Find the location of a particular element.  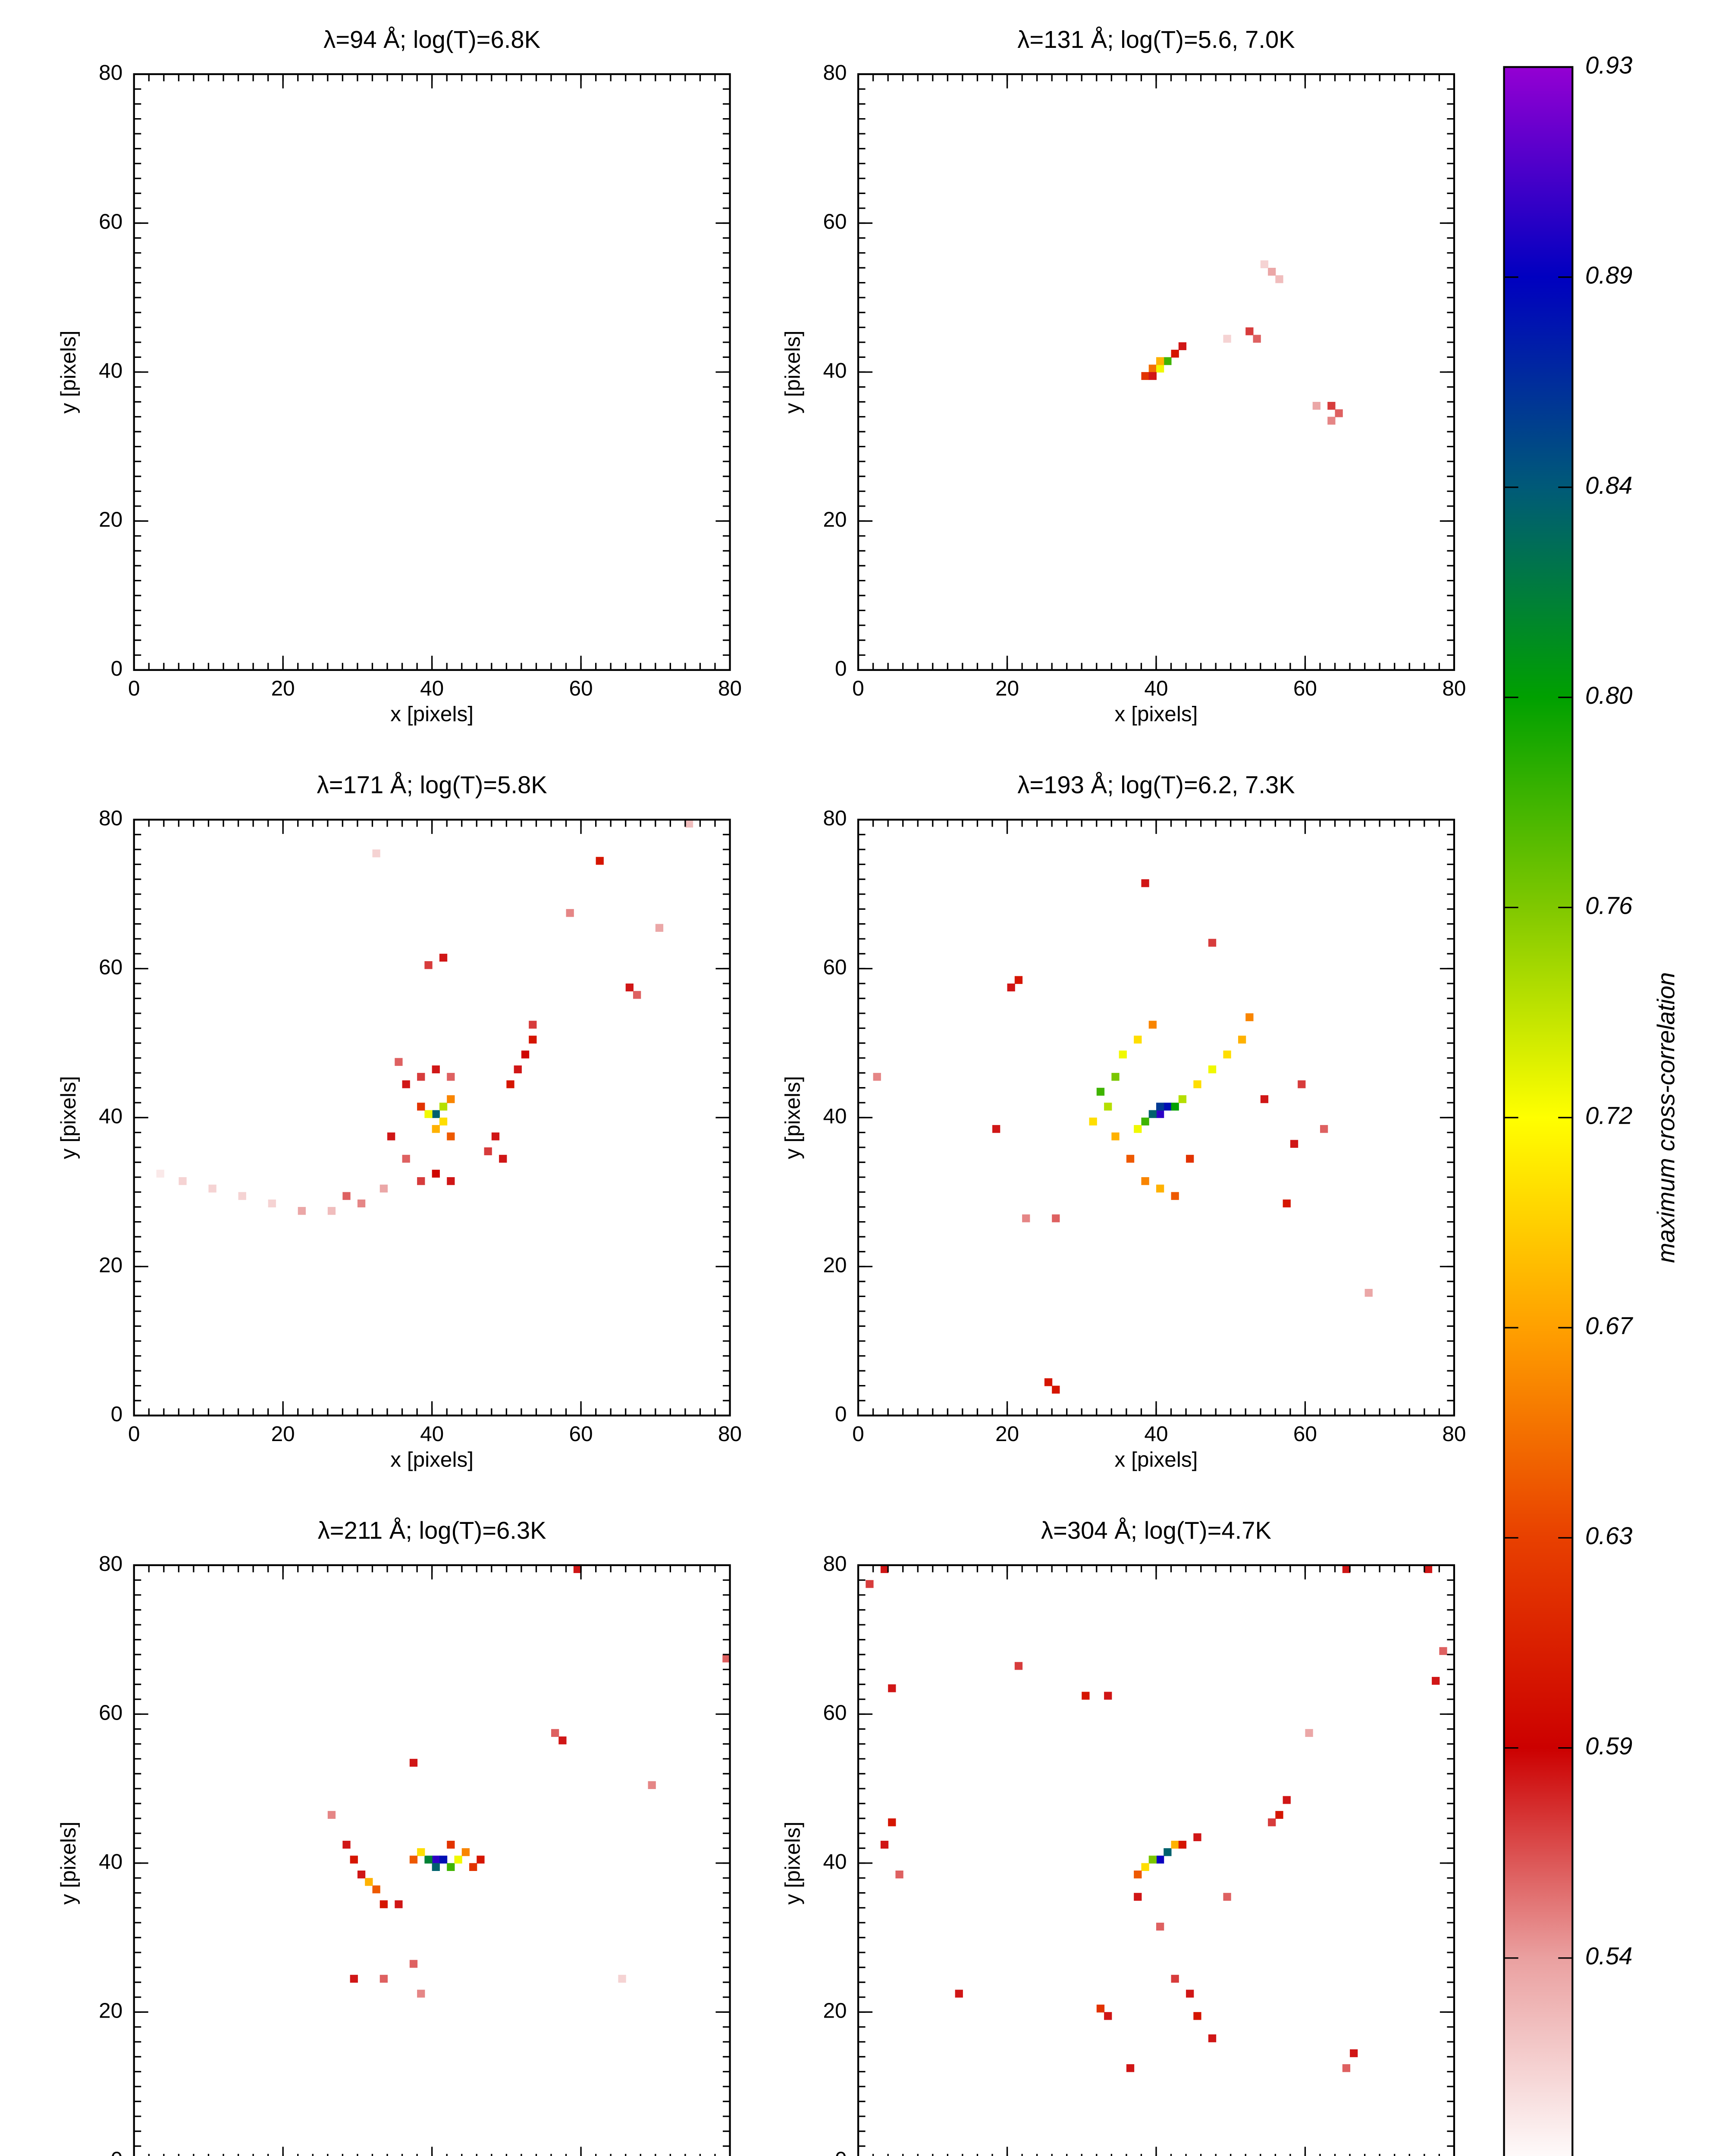

colorbar-tick-label: 0.89 is located at coordinates (1609, 275).